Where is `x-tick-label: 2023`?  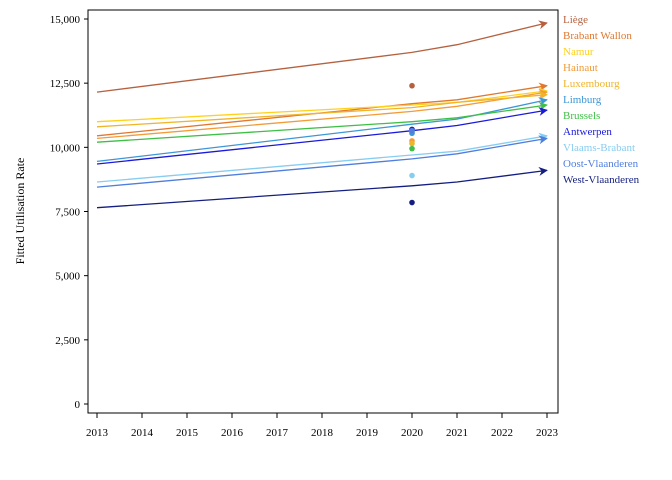 x-tick-label: 2023 is located at coordinates (547, 433).